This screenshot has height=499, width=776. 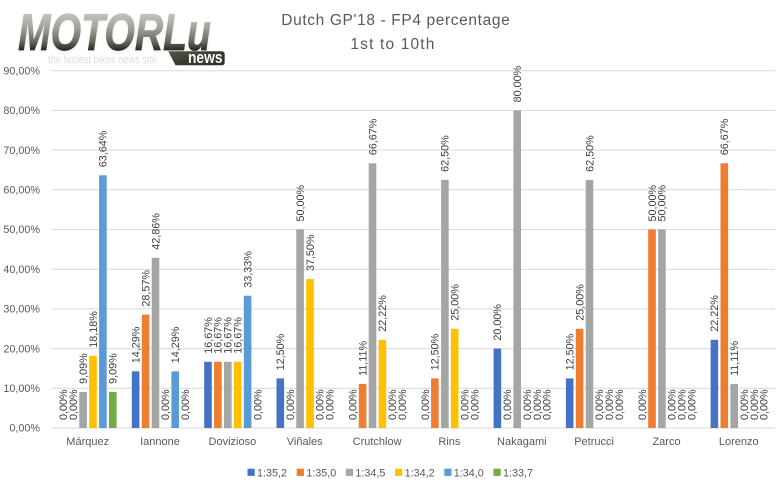 What do you see at coordinates (522, 442) in the screenshot?
I see `svg-text: Nakagami` at bounding box center [522, 442].